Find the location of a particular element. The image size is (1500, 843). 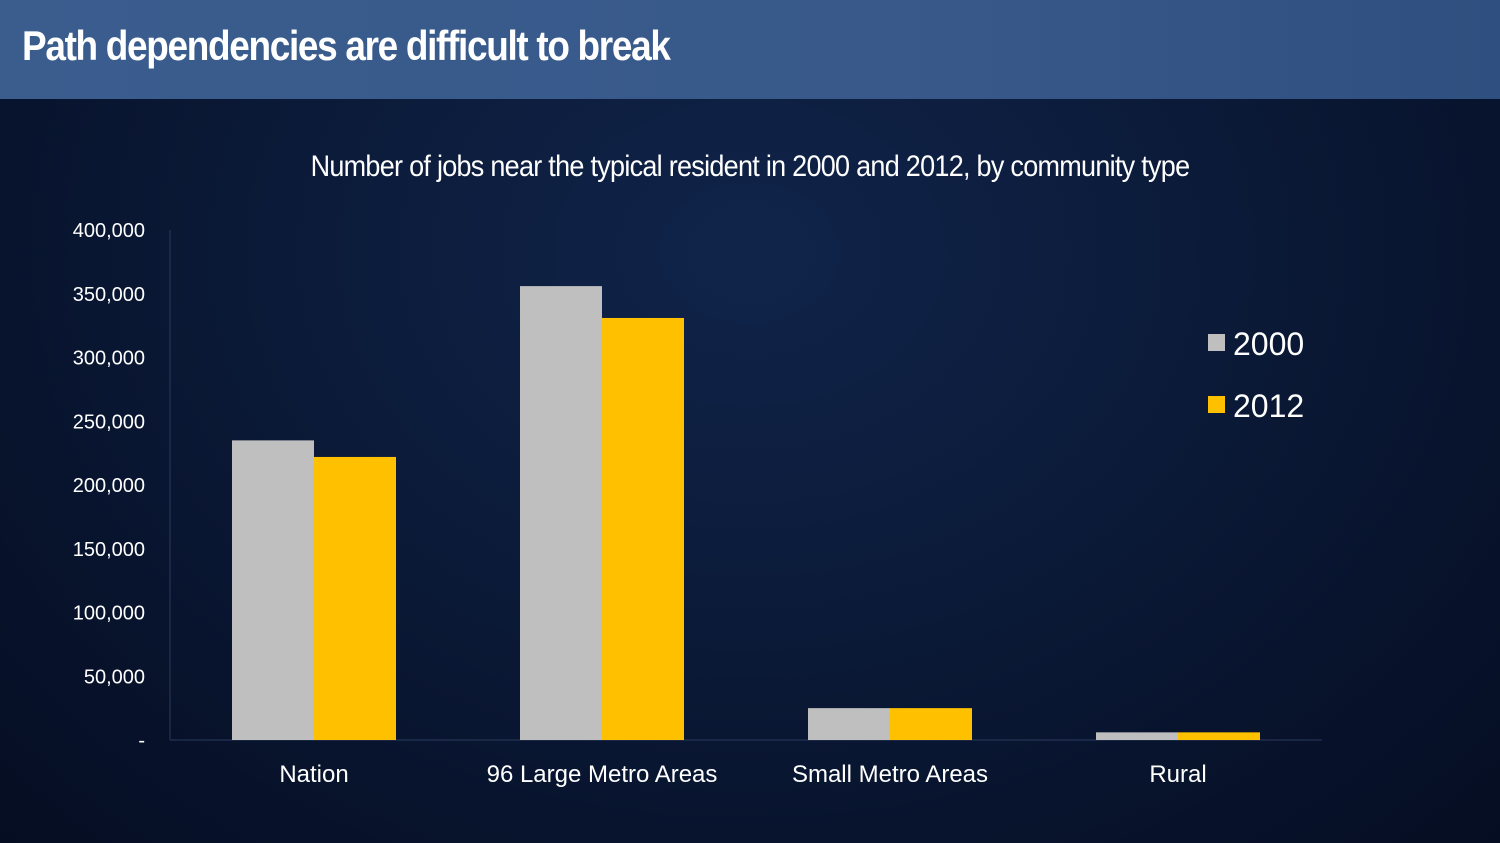

y-tick-label: 300,000 is located at coordinates (109, 359).